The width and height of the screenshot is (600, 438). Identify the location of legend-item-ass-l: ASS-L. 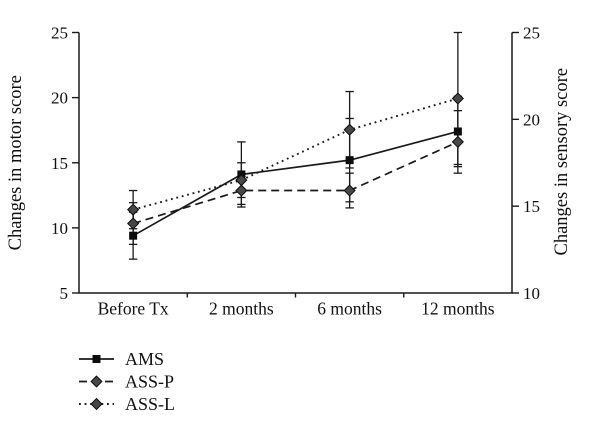
(127, 404).